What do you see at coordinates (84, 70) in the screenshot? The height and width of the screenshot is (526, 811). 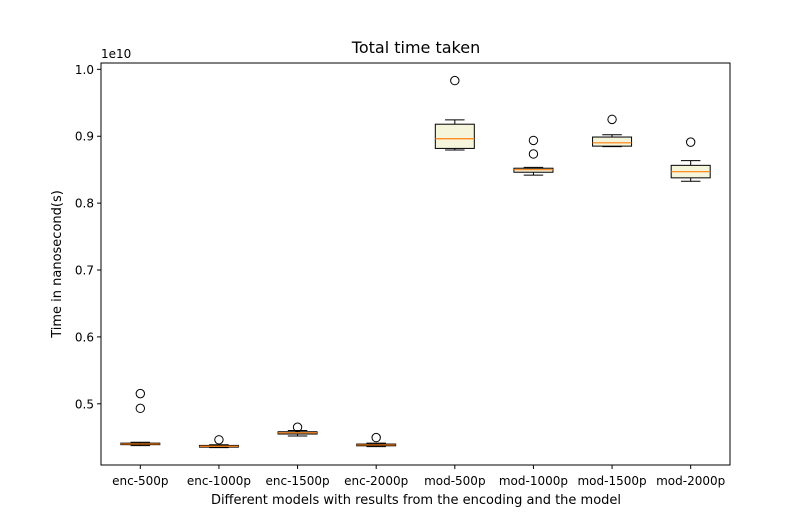 I see `y-tick-label: 1.0` at bounding box center [84, 70].